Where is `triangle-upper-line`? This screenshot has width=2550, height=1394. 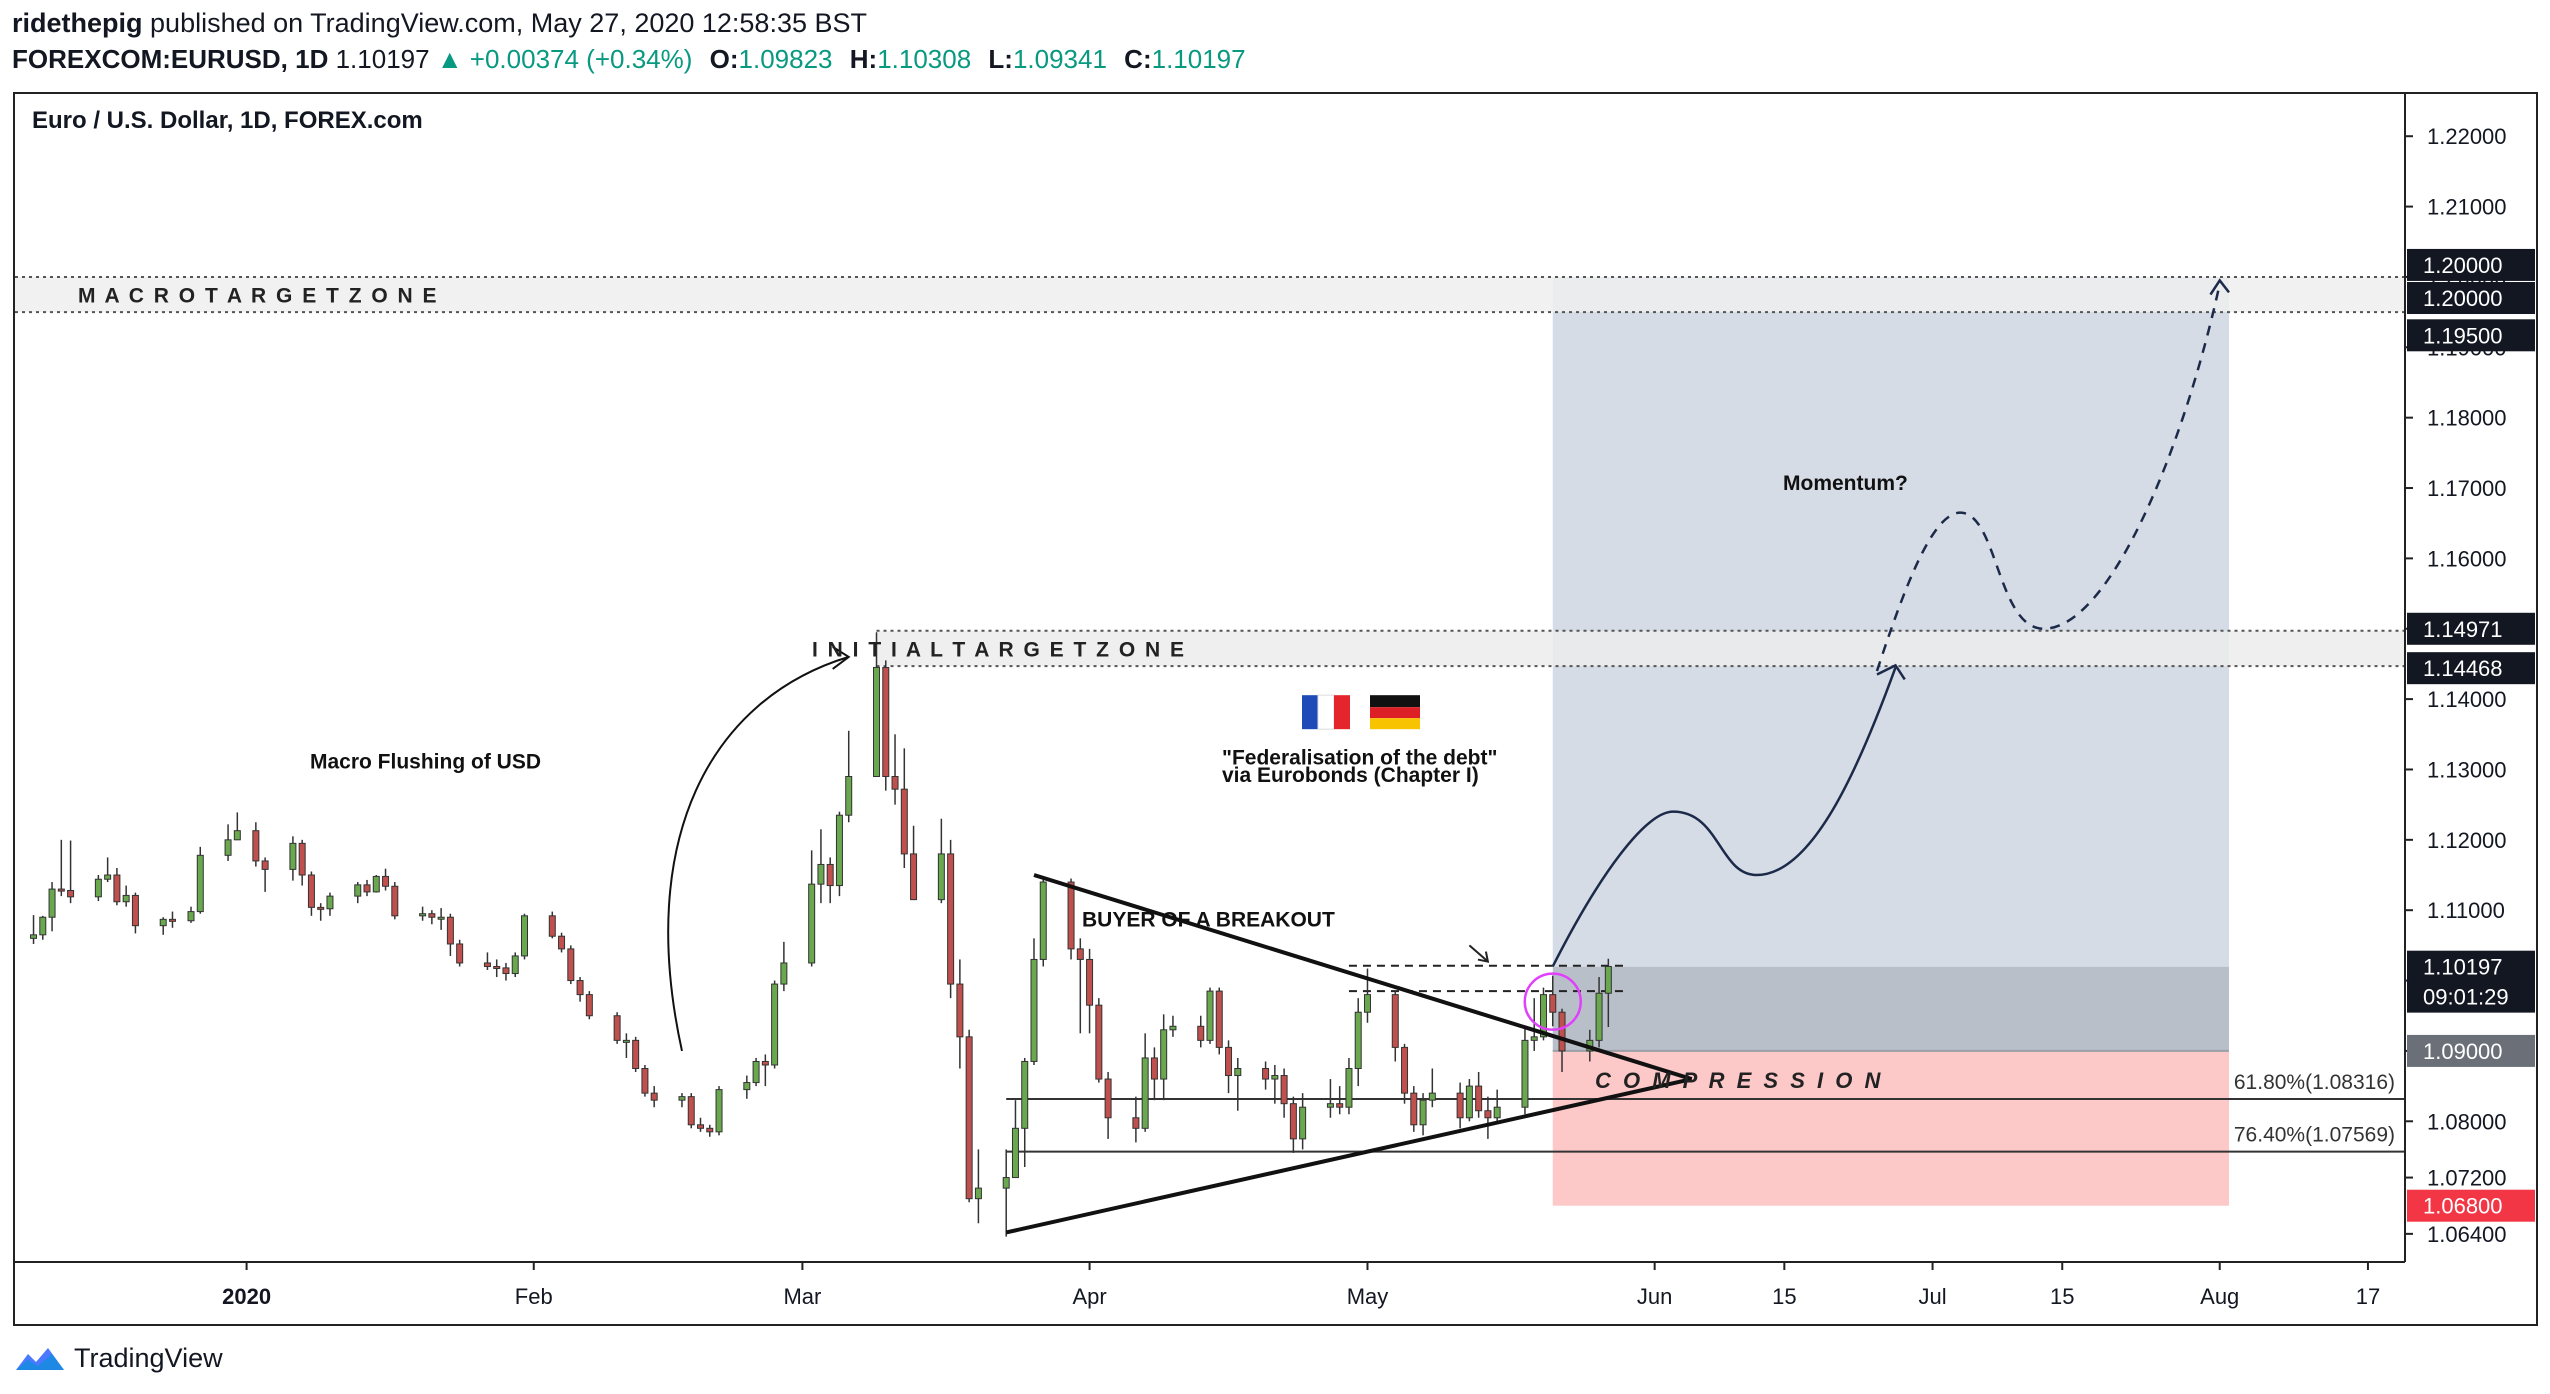 triangle-upper-line is located at coordinates (1363, 977).